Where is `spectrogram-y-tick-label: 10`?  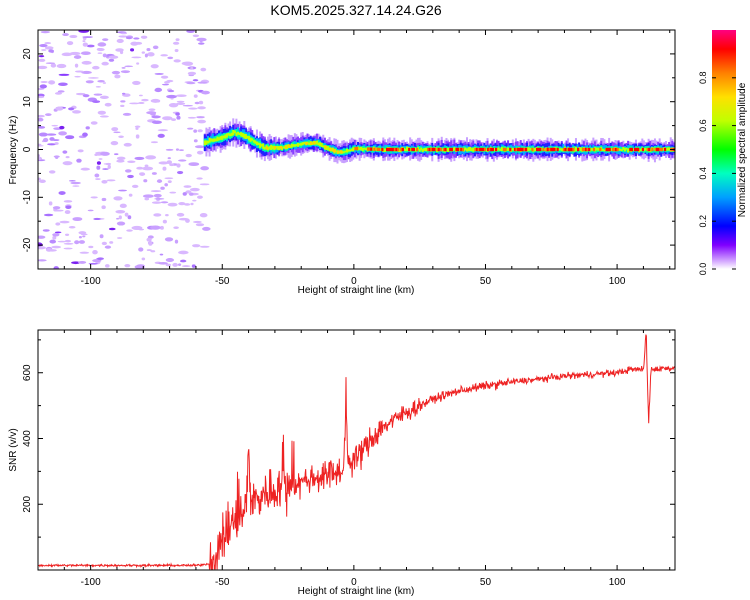 spectrogram-y-tick-label: 10 is located at coordinates (27, 102).